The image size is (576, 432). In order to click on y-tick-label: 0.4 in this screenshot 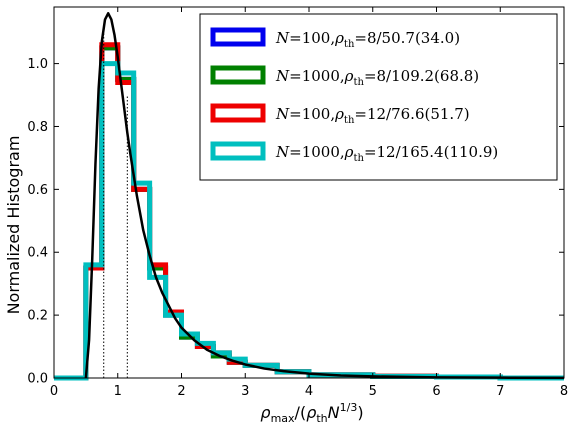, I will do `click(37, 253)`.